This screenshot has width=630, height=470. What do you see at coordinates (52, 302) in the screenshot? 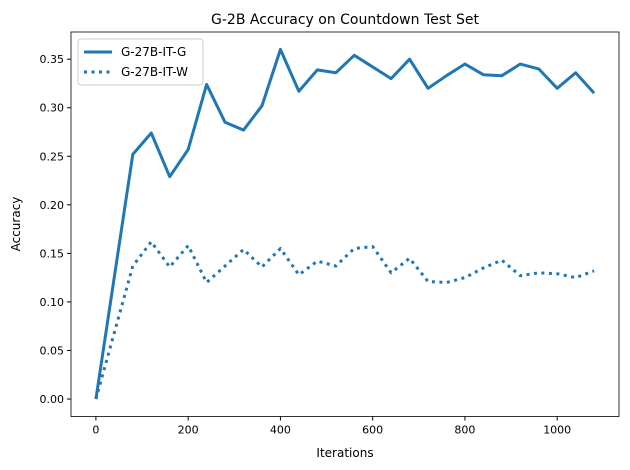
I see `y-tick-label: 0.10` at bounding box center [52, 302].